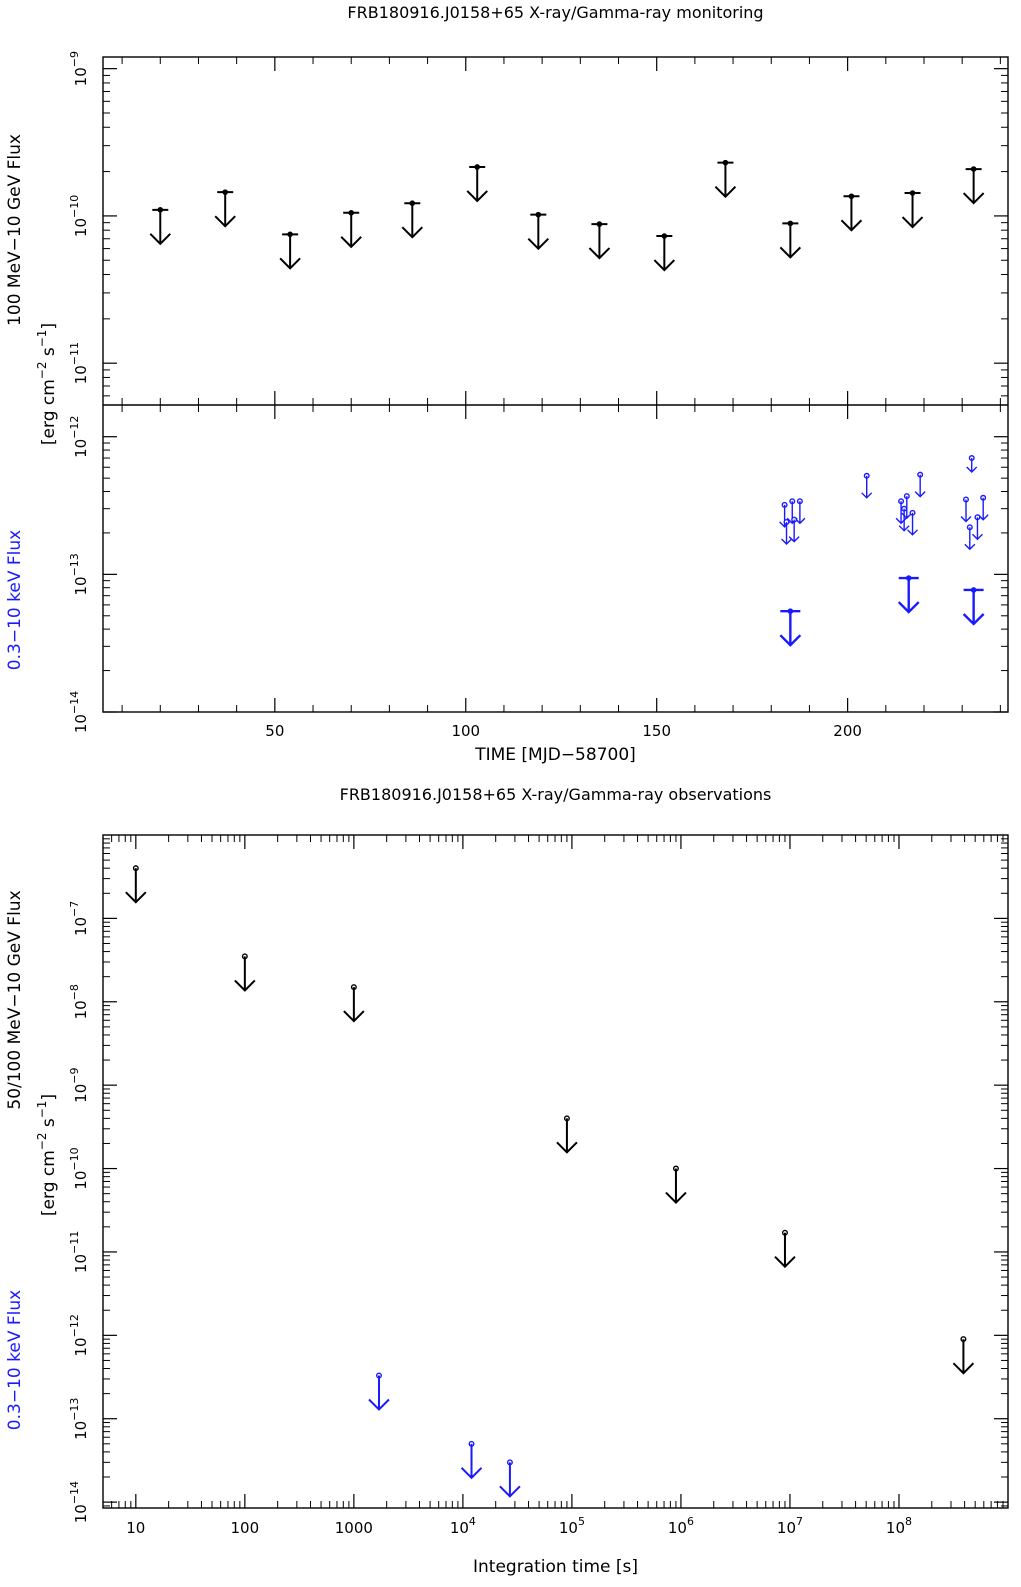  Describe the element at coordinates (15, 600) in the screenshot. I see `chart1-p2-ylabel: 0.3−10 keV Flux` at that location.